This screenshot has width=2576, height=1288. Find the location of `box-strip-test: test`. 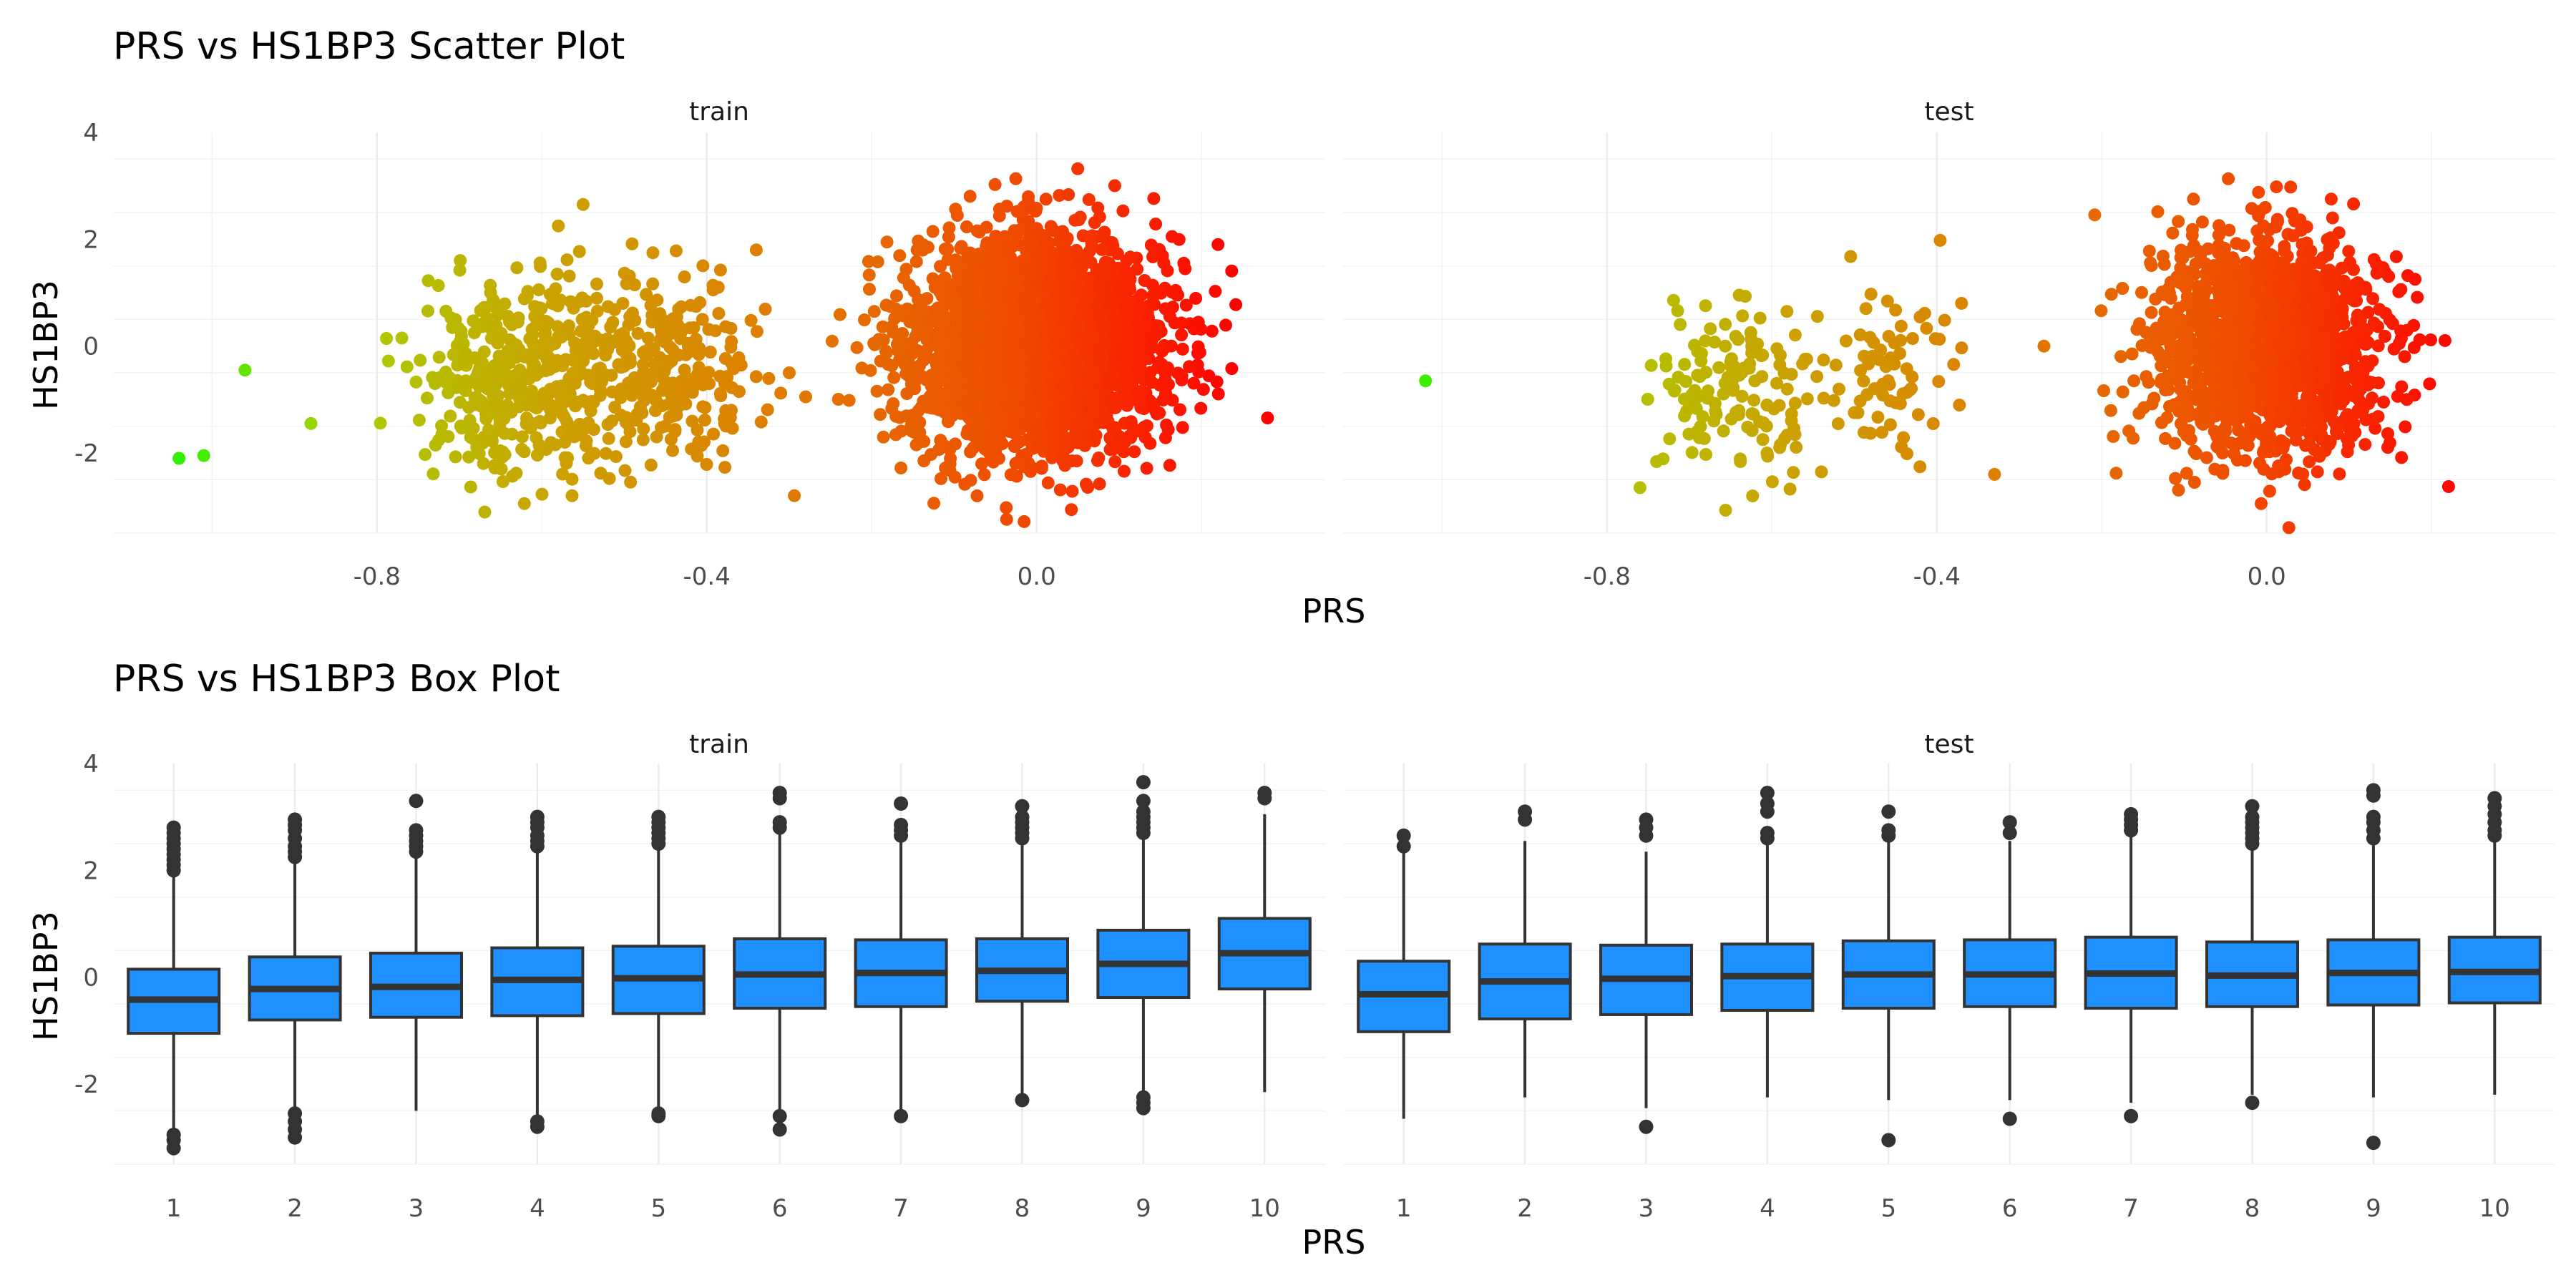

box-strip-test: test is located at coordinates (1949, 744).